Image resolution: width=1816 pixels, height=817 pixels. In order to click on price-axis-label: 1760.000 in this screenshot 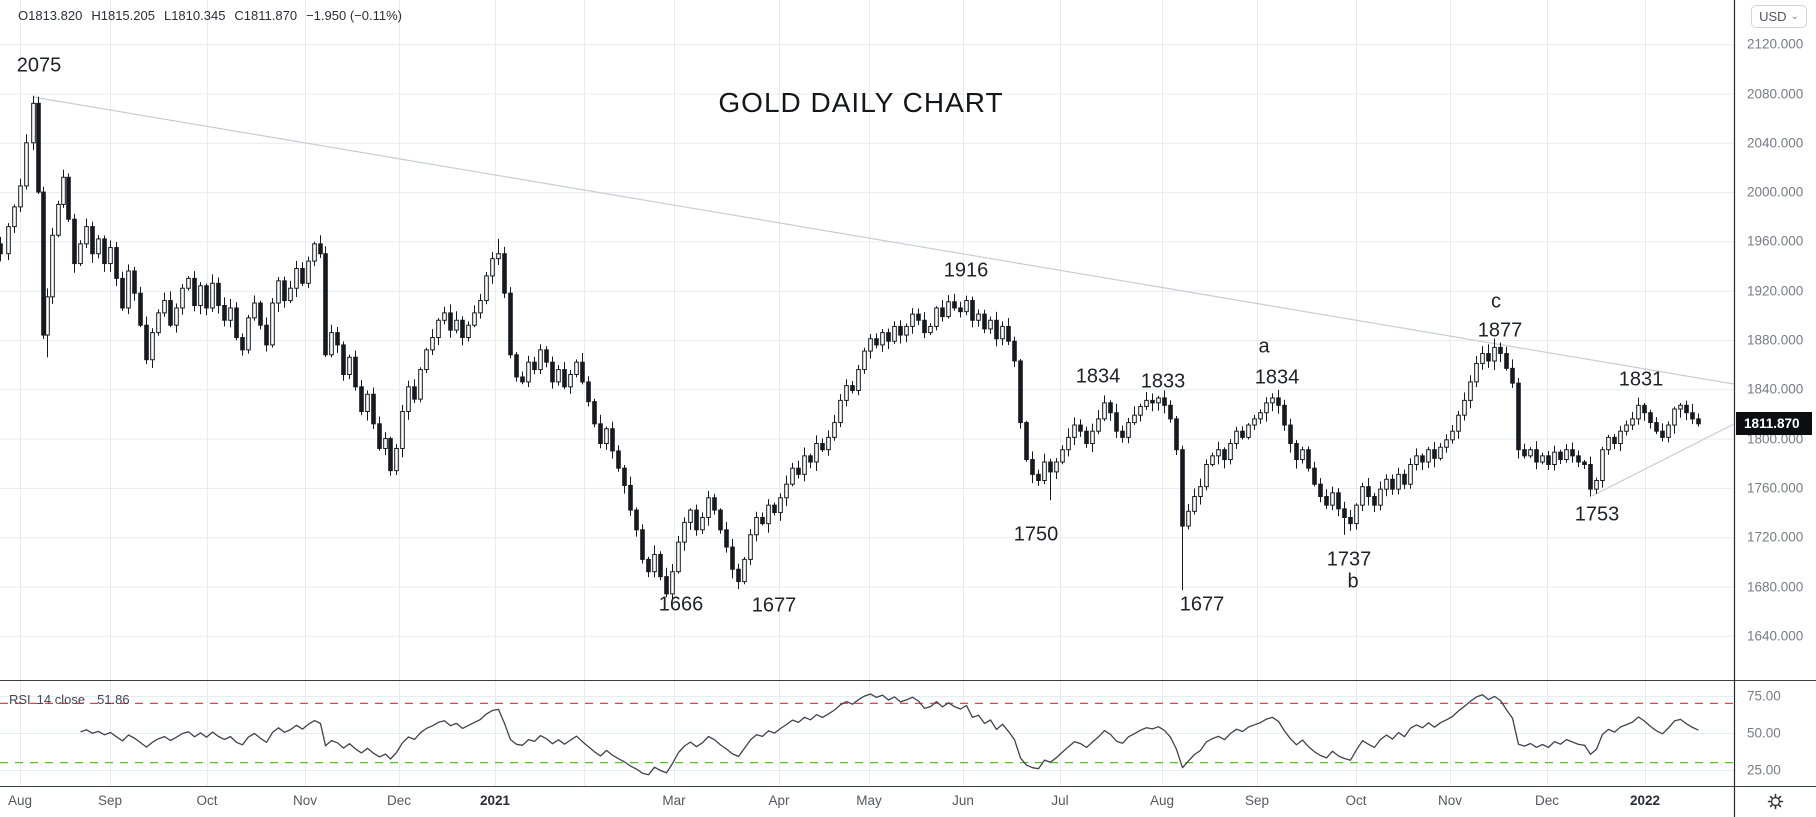, I will do `click(1775, 488)`.